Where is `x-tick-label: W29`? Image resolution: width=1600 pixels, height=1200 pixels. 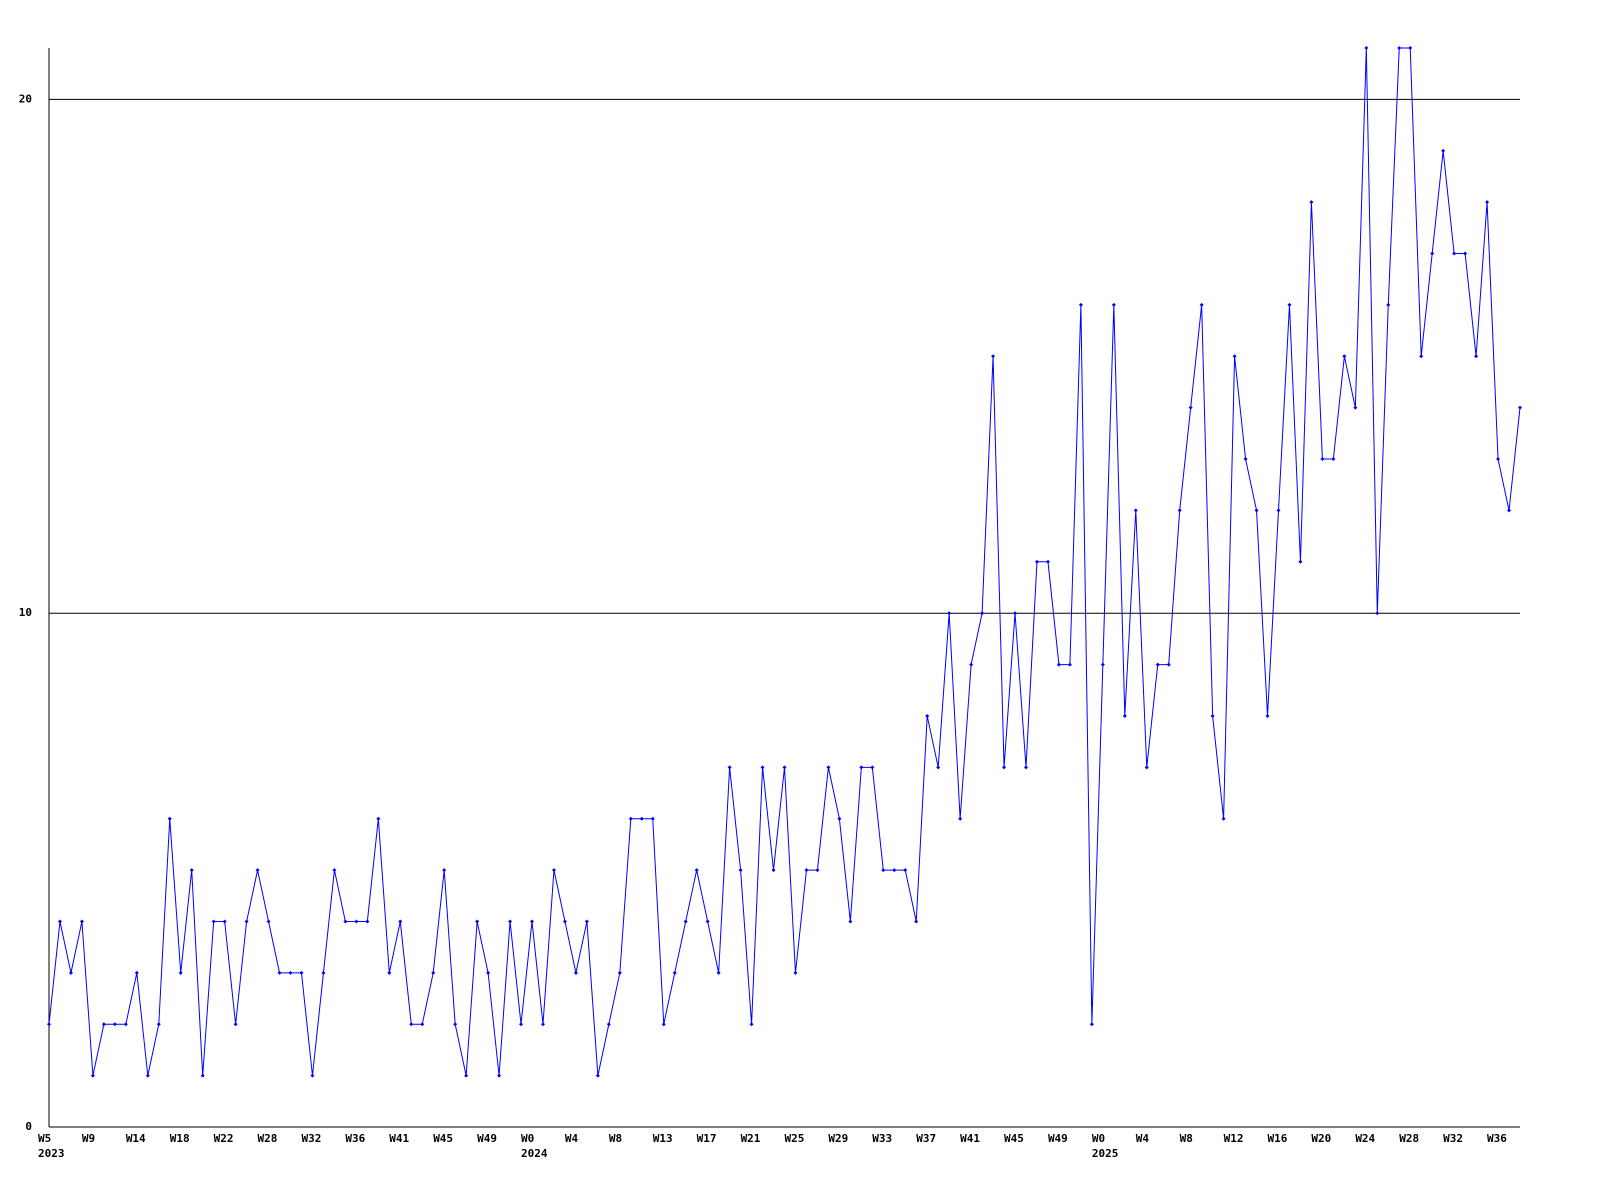
x-tick-label: W29 is located at coordinates (838, 1138).